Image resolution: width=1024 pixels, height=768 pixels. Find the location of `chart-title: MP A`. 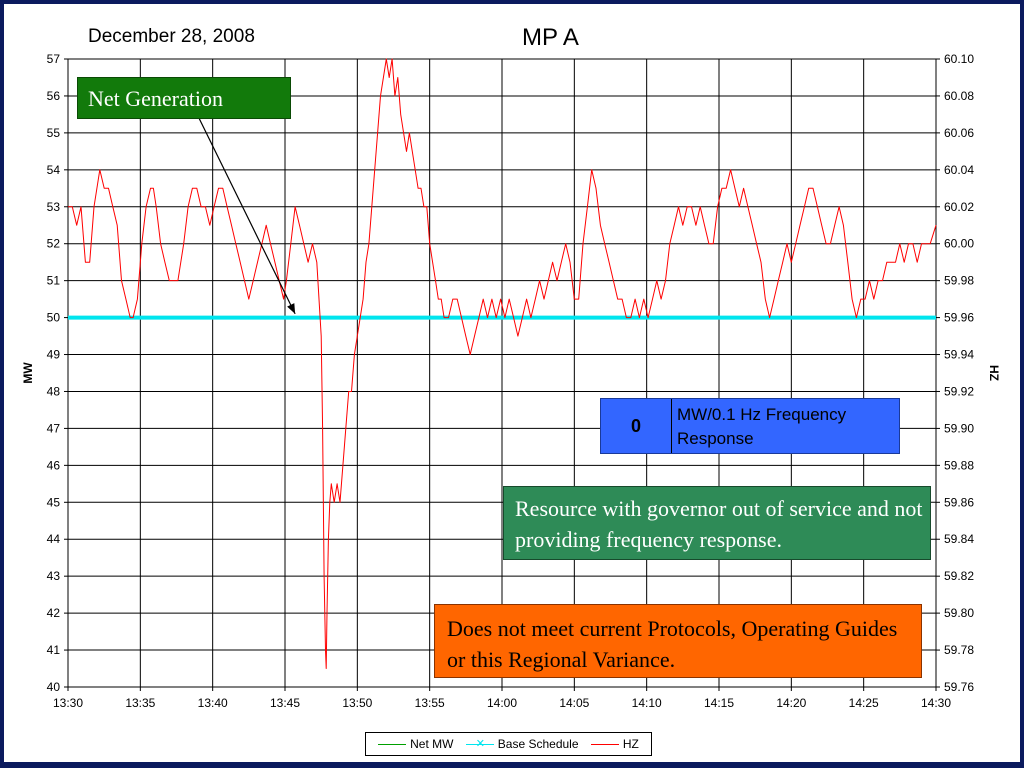

chart-title: MP A is located at coordinates (550, 37).